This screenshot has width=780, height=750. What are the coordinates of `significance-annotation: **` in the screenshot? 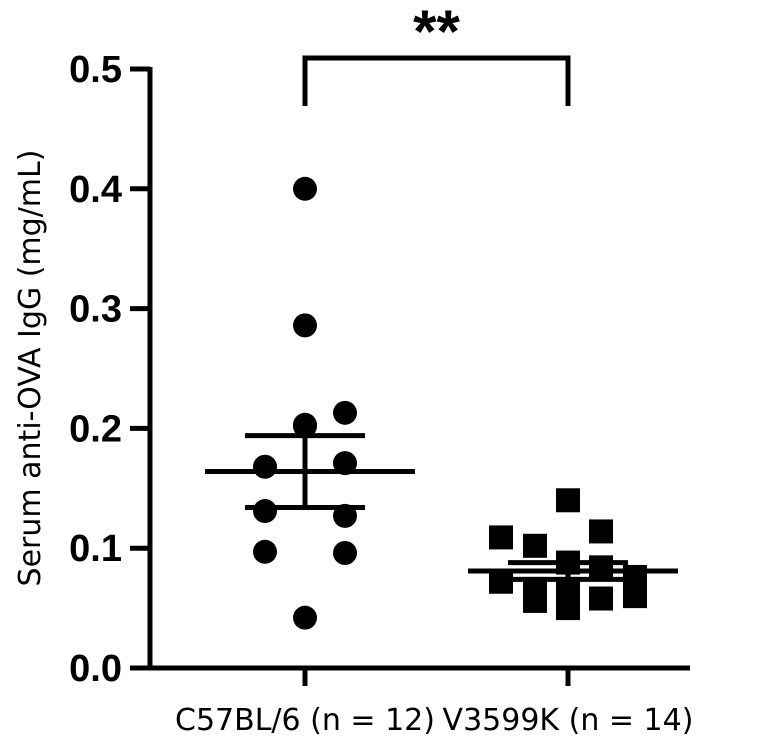 It's located at (436, 53).